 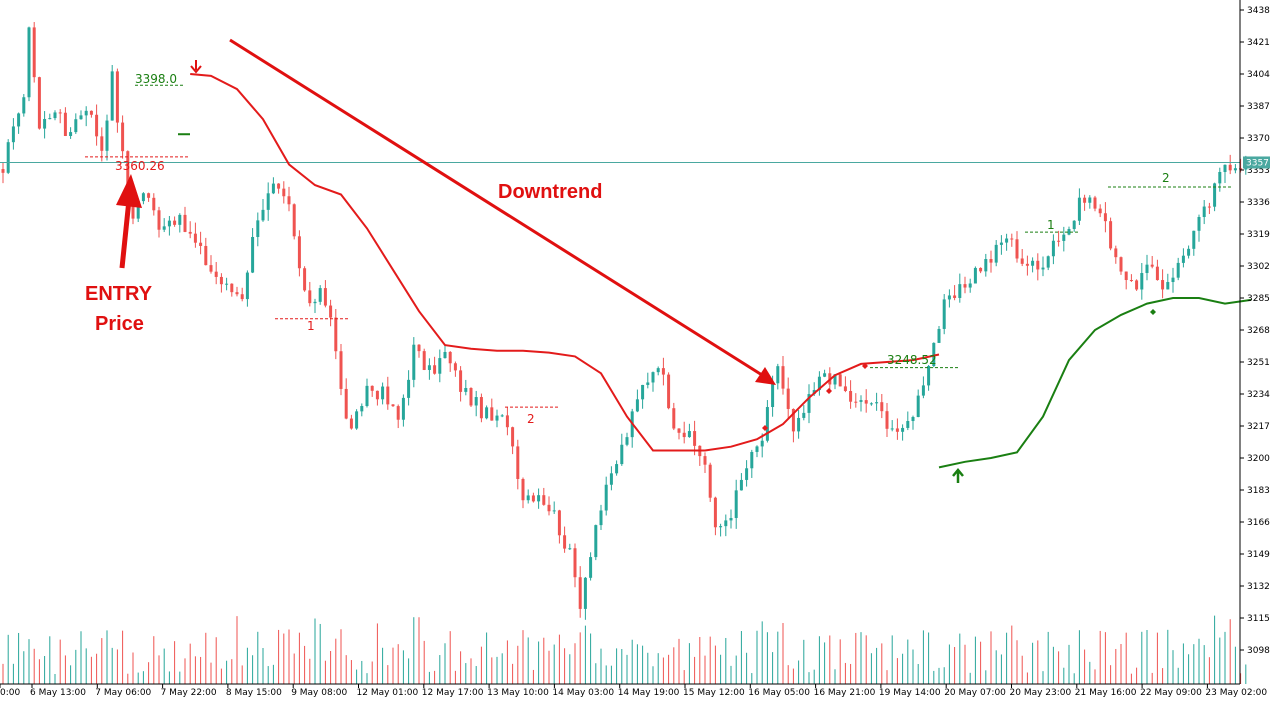 What do you see at coordinates (1258, 427) in the screenshot?
I see `price-tick-label: 3217` at bounding box center [1258, 427].